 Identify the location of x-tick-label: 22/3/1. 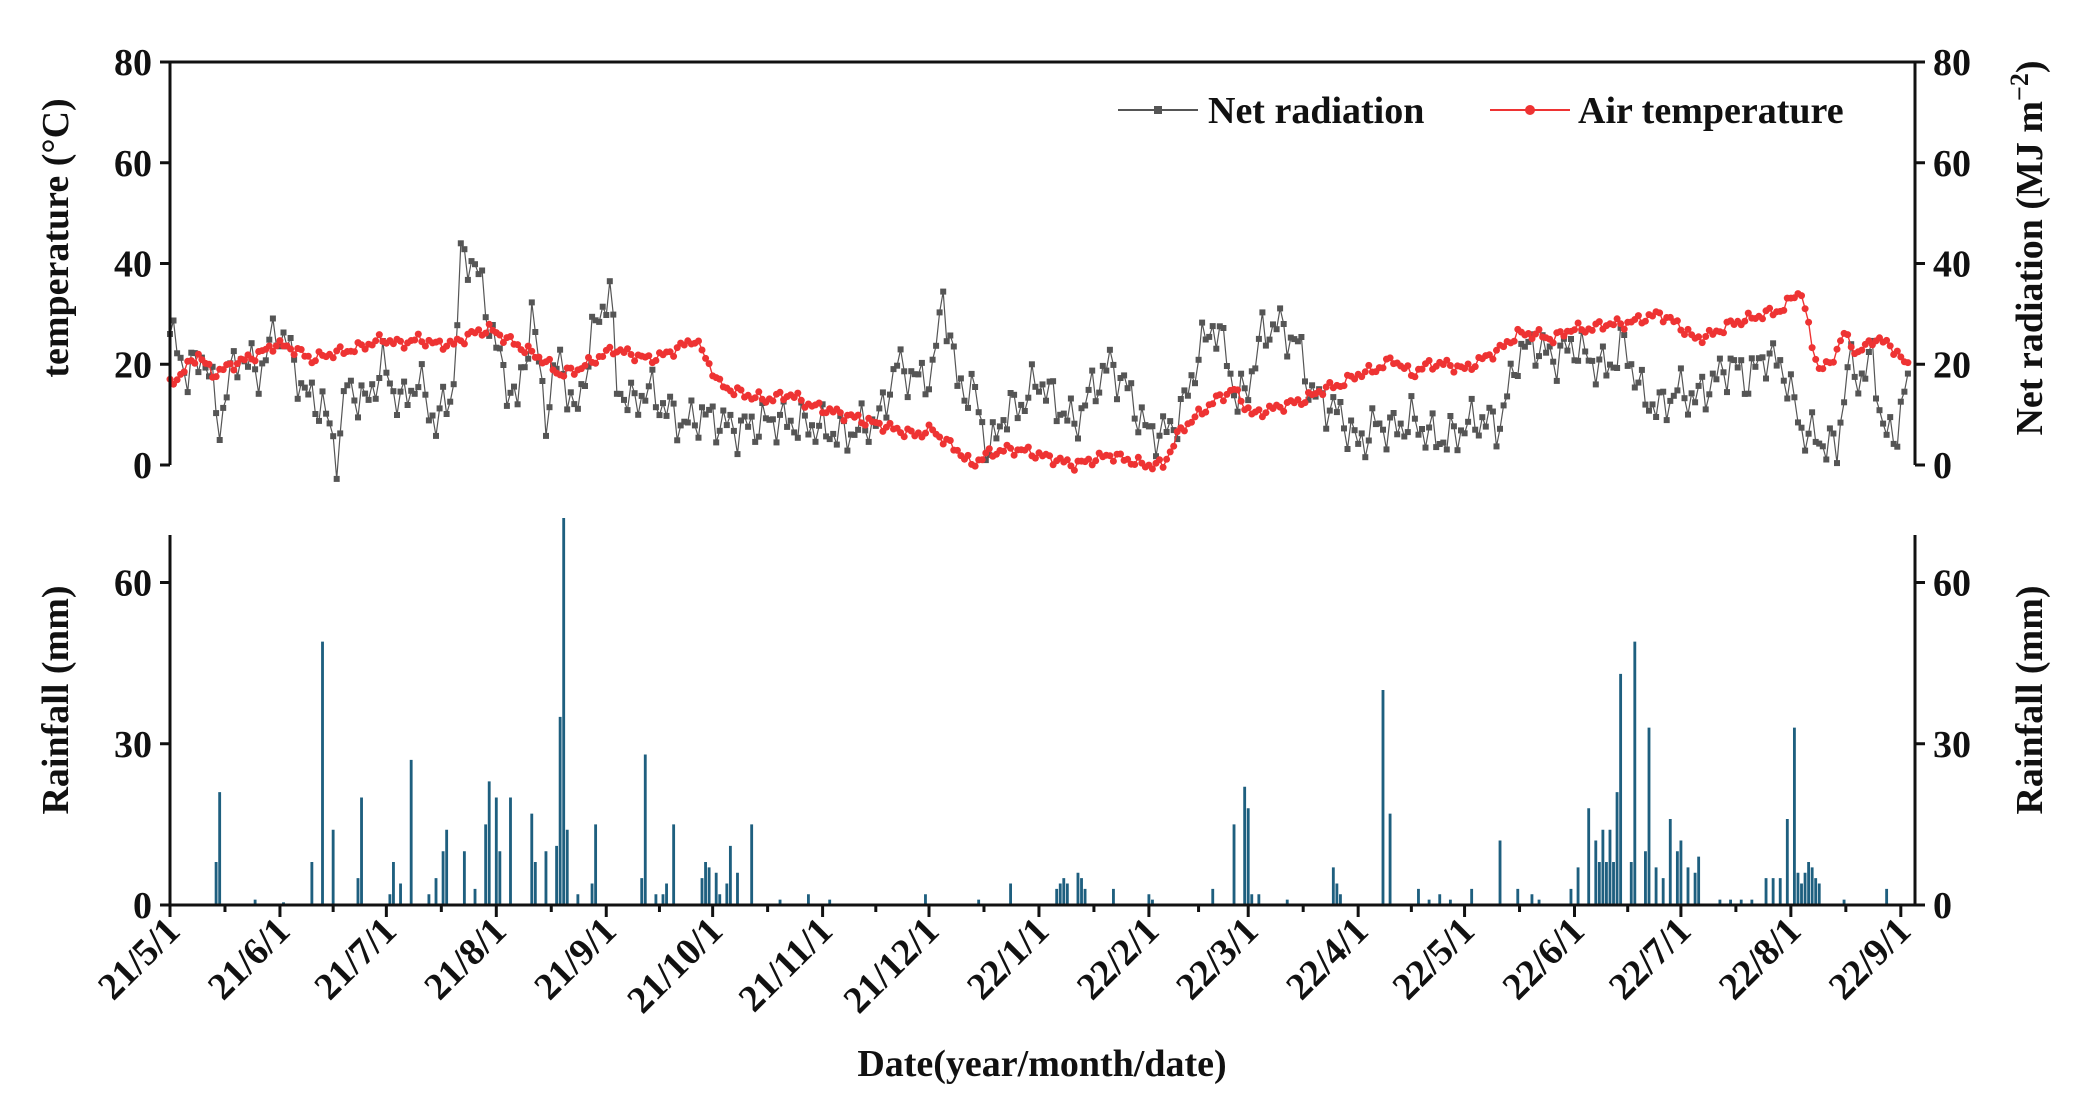
(1217, 959).